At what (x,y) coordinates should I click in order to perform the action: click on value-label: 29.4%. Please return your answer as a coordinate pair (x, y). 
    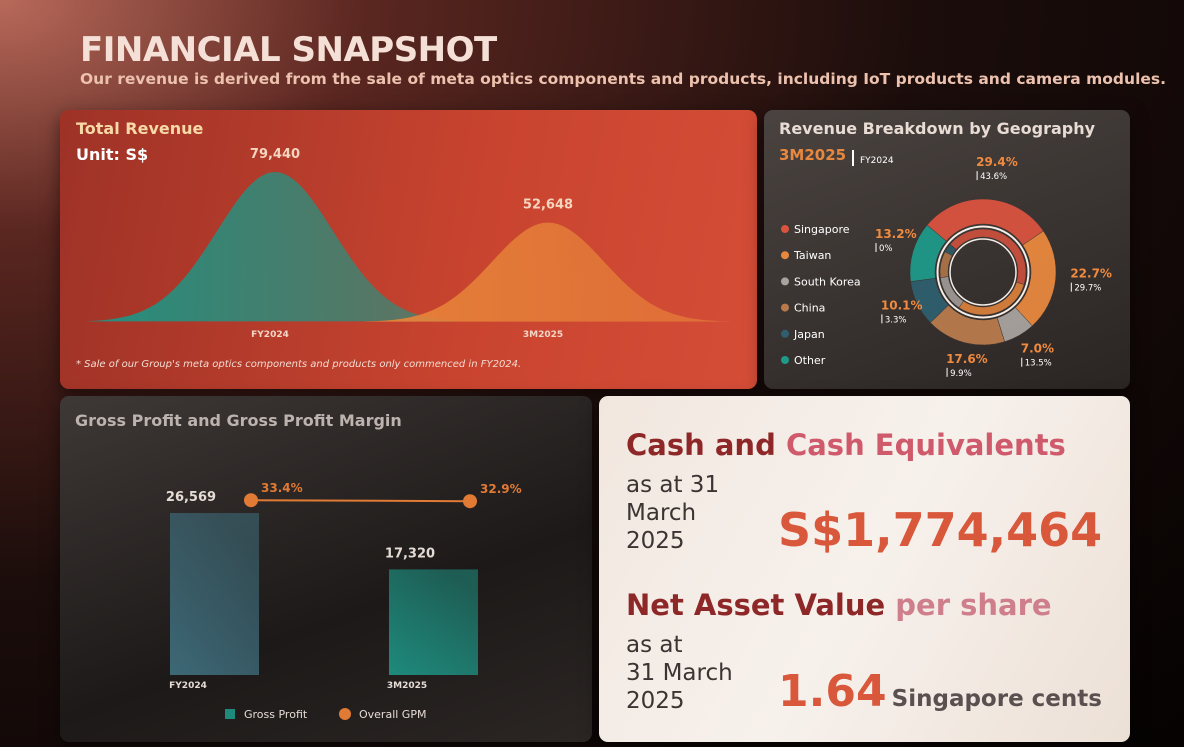
    Looking at the image, I should click on (997, 162).